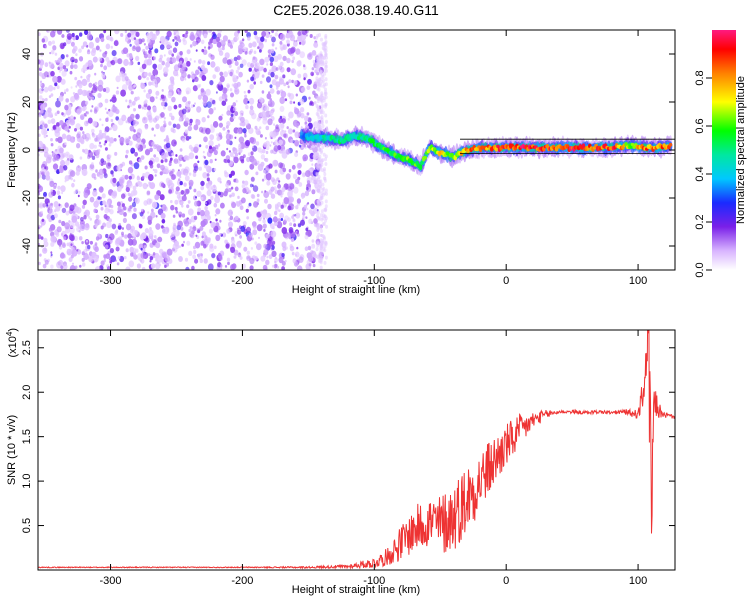 The height and width of the screenshot is (600, 750). What do you see at coordinates (9, 333) in the screenshot?
I see `y-multiplier-exp: 4` at bounding box center [9, 333].